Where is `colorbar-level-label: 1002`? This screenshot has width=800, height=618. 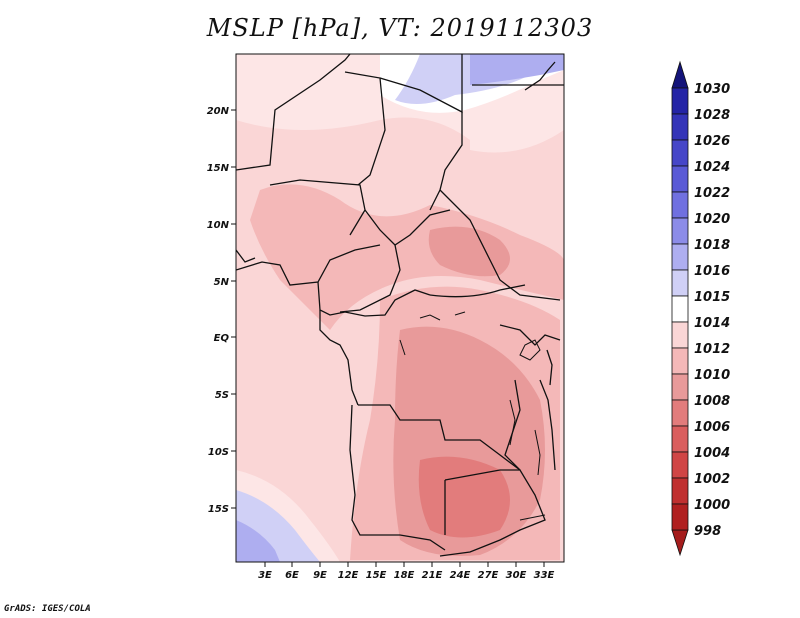
colorbar-level-label: 1002 is located at coordinates (712, 479).